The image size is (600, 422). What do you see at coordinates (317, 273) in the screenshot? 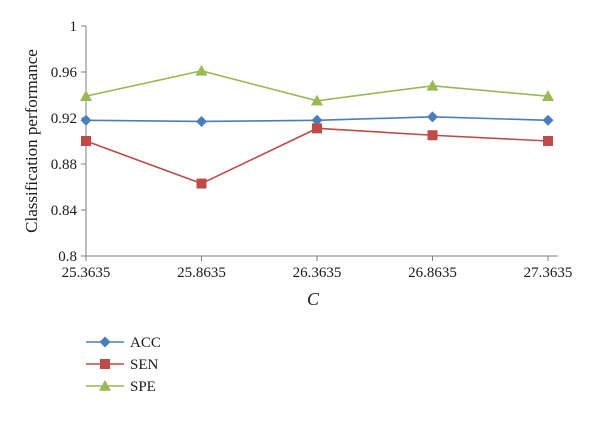
I see `x-tick-label: 26.3635` at bounding box center [317, 273].